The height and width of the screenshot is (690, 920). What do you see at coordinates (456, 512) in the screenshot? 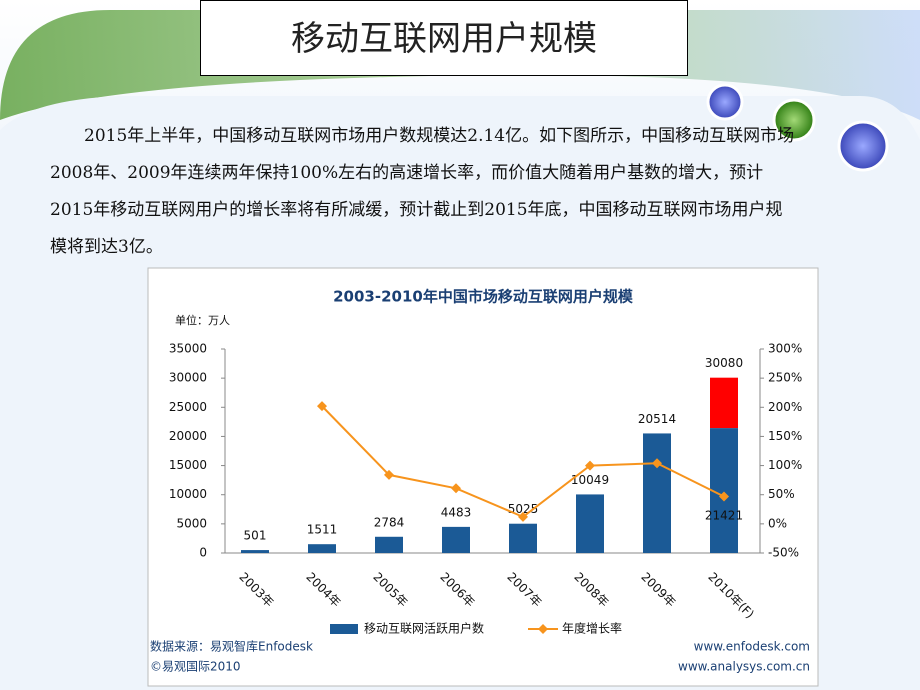
I see `value-label: 4483` at bounding box center [456, 512].